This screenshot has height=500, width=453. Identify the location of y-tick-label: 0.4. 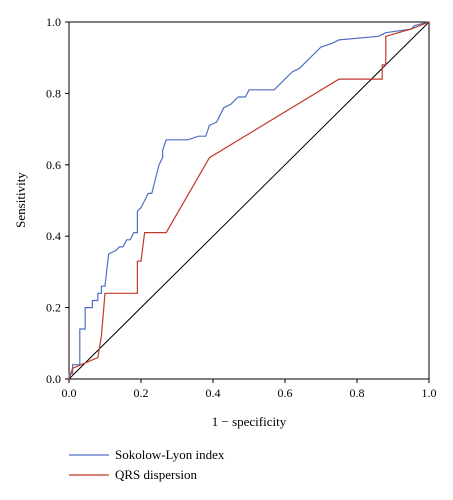
(53, 236).